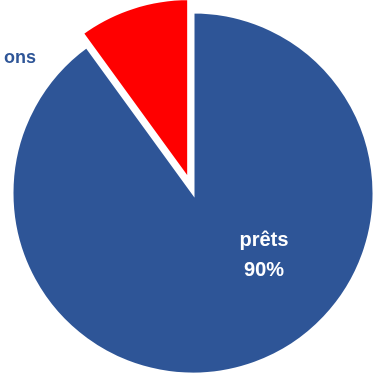  I want to click on slice-label-other-name: ons, so click(20, 57).